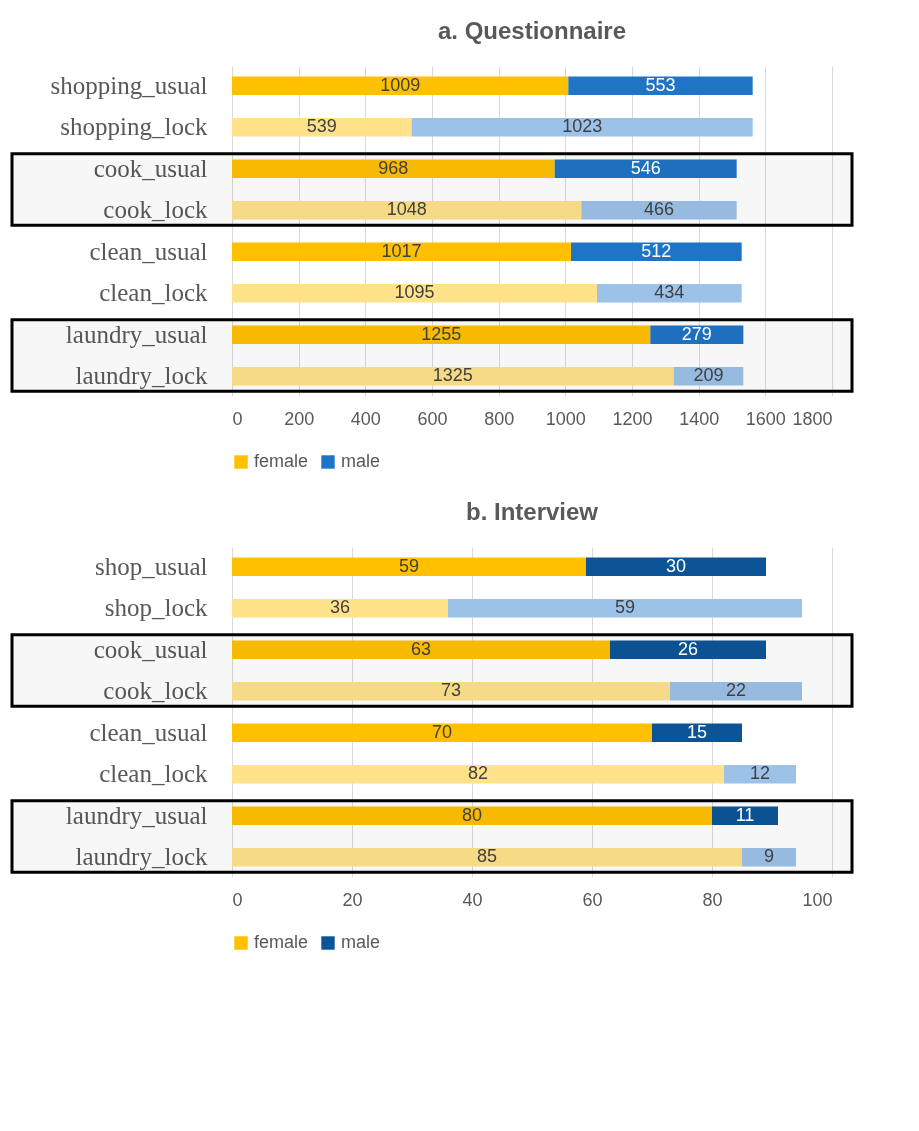 The height and width of the screenshot is (1131, 919). What do you see at coordinates (765, 418) in the screenshot?
I see `x-tick-label: 1600` at bounding box center [765, 418].